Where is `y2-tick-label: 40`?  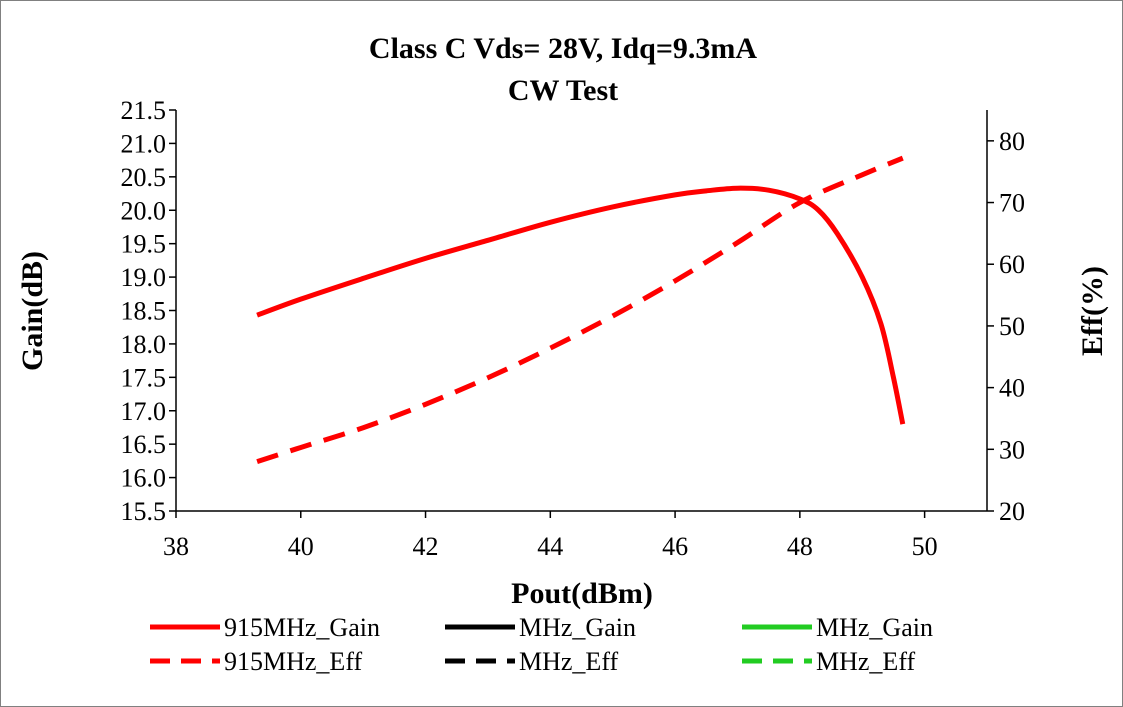
y2-tick-label: 40 is located at coordinates (1012, 388).